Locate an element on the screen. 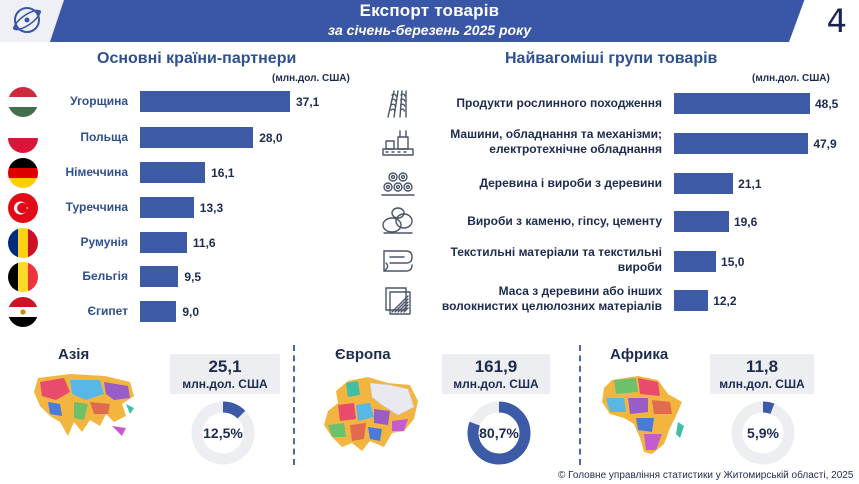 Image resolution: width=859 pixels, height=484 pixels. country-label: Єгипет is located at coordinates (107, 311).